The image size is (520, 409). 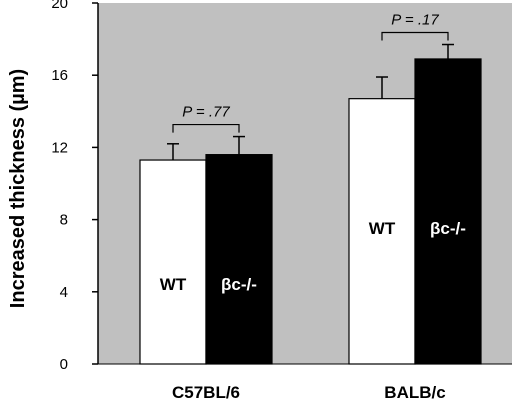 What do you see at coordinates (414, 392) in the screenshot?
I see `x-category-label: BALB/c` at bounding box center [414, 392].